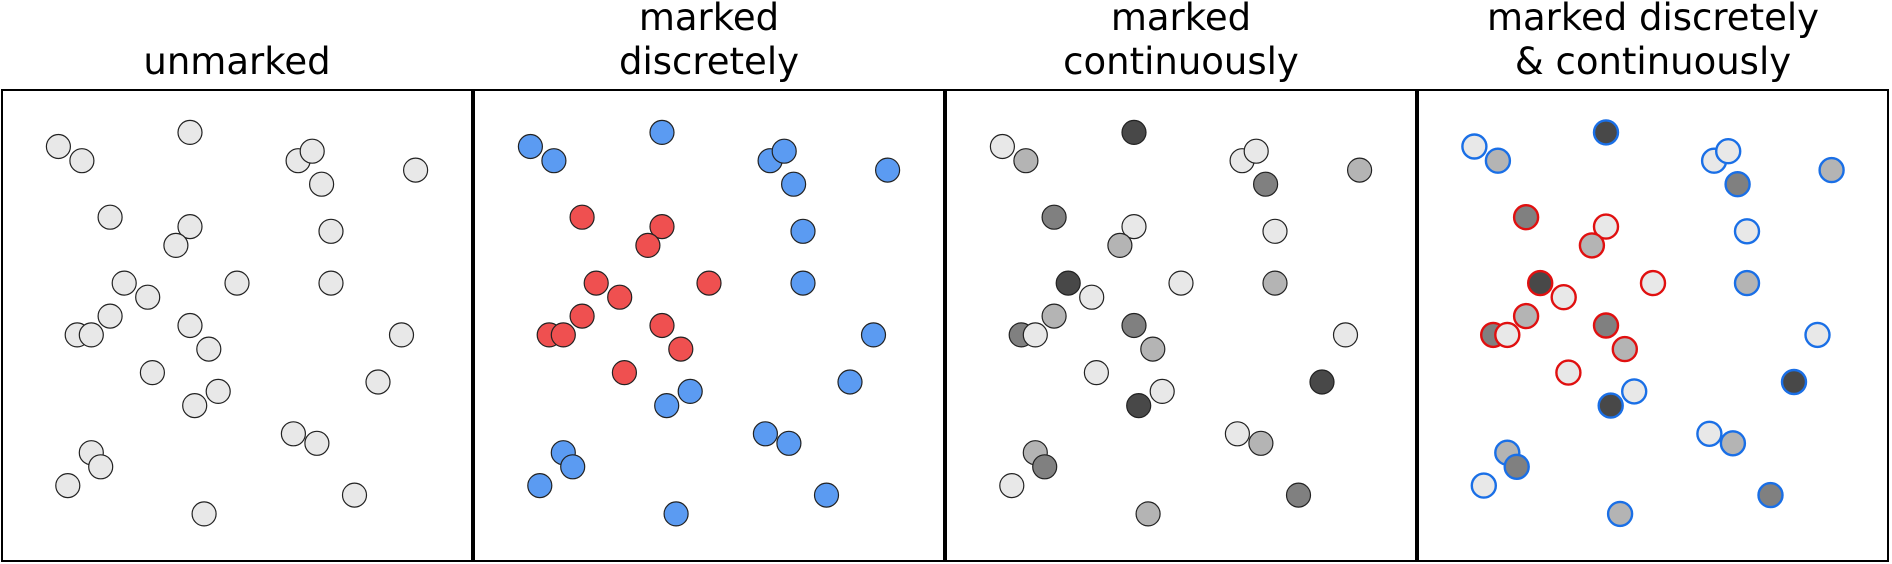  What do you see at coordinates (1653, 19) in the screenshot?
I see `panel-title-line: marked discretely` at bounding box center [1653, 19].